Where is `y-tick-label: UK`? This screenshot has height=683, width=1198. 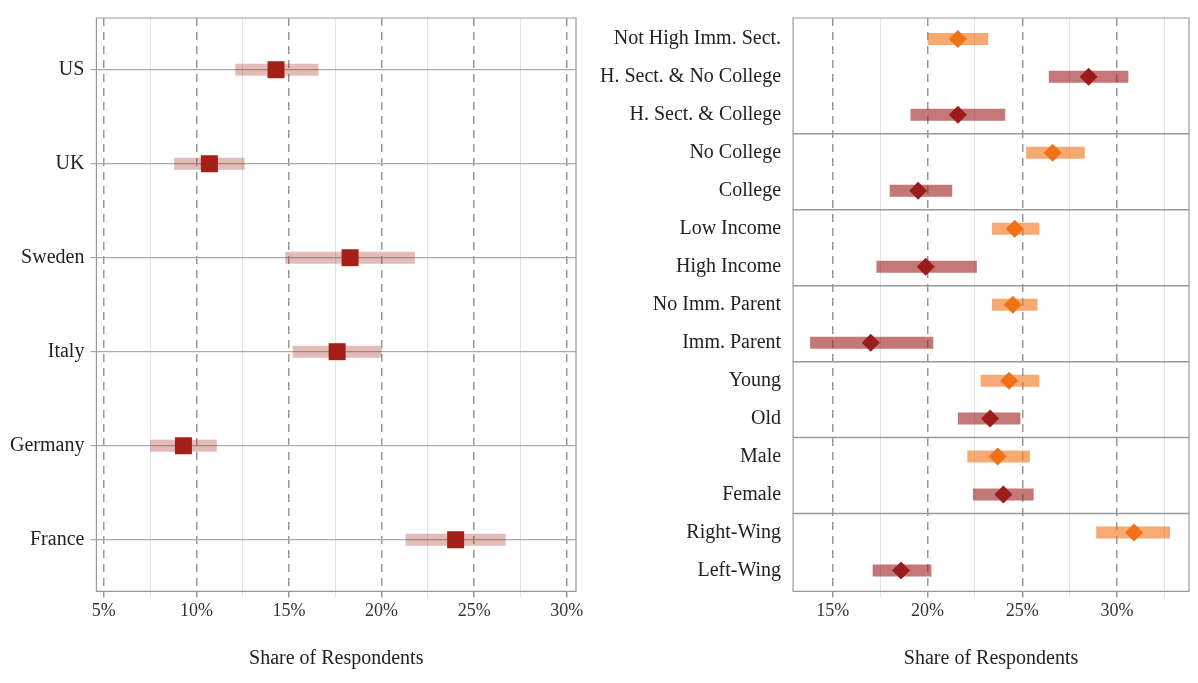
y-tick-label: UK is located at coordinates (70, 161).